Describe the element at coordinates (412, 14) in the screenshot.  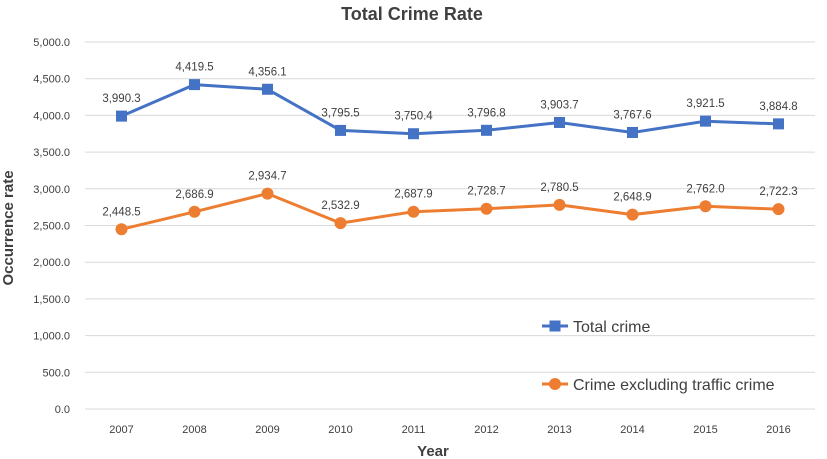
I see `chart-title: Total Crime Rate` at that location.